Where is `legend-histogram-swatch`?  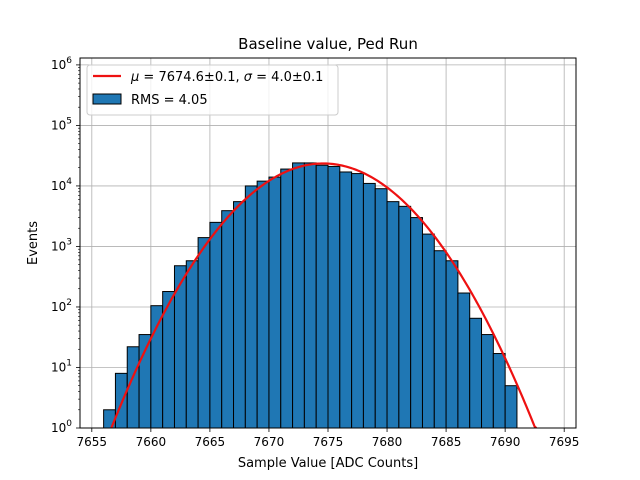 legend-histogram-swatch is located at coordinates (107, 99).